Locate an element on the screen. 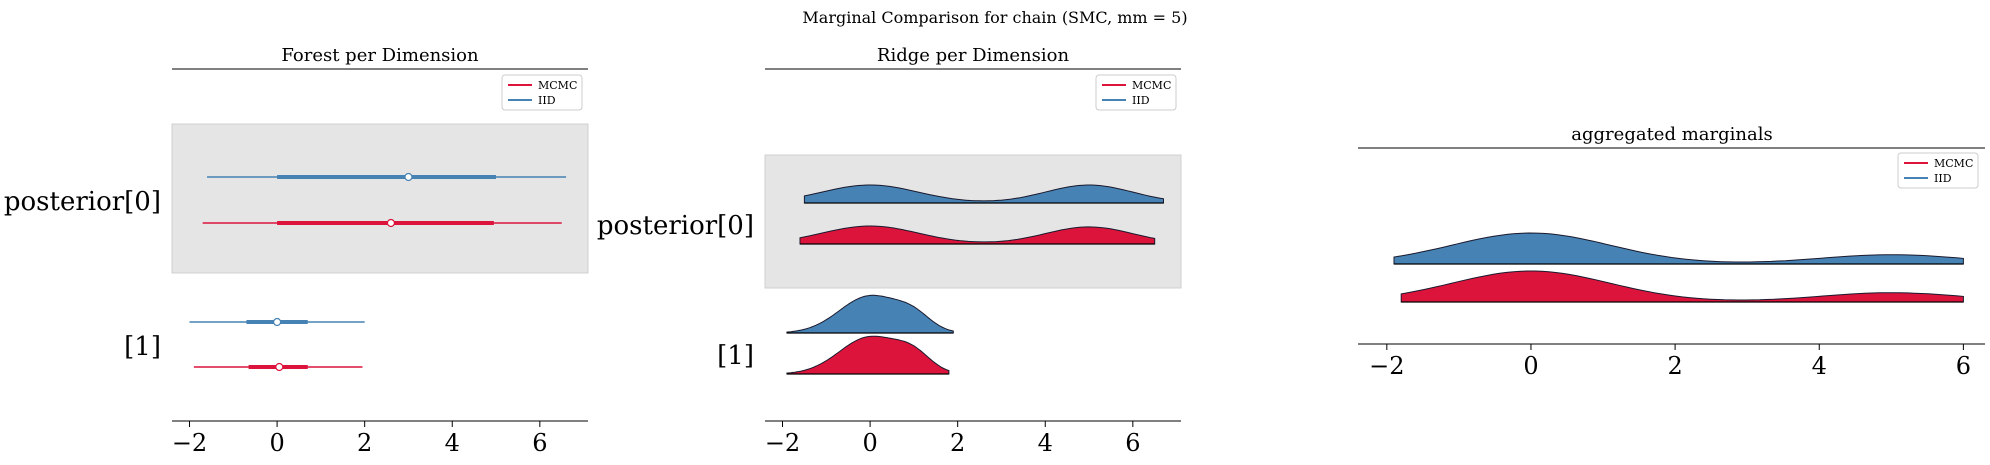 The height and width of the screenshot is (465, 1990). forest-marks is located at coordinates (380, 247).